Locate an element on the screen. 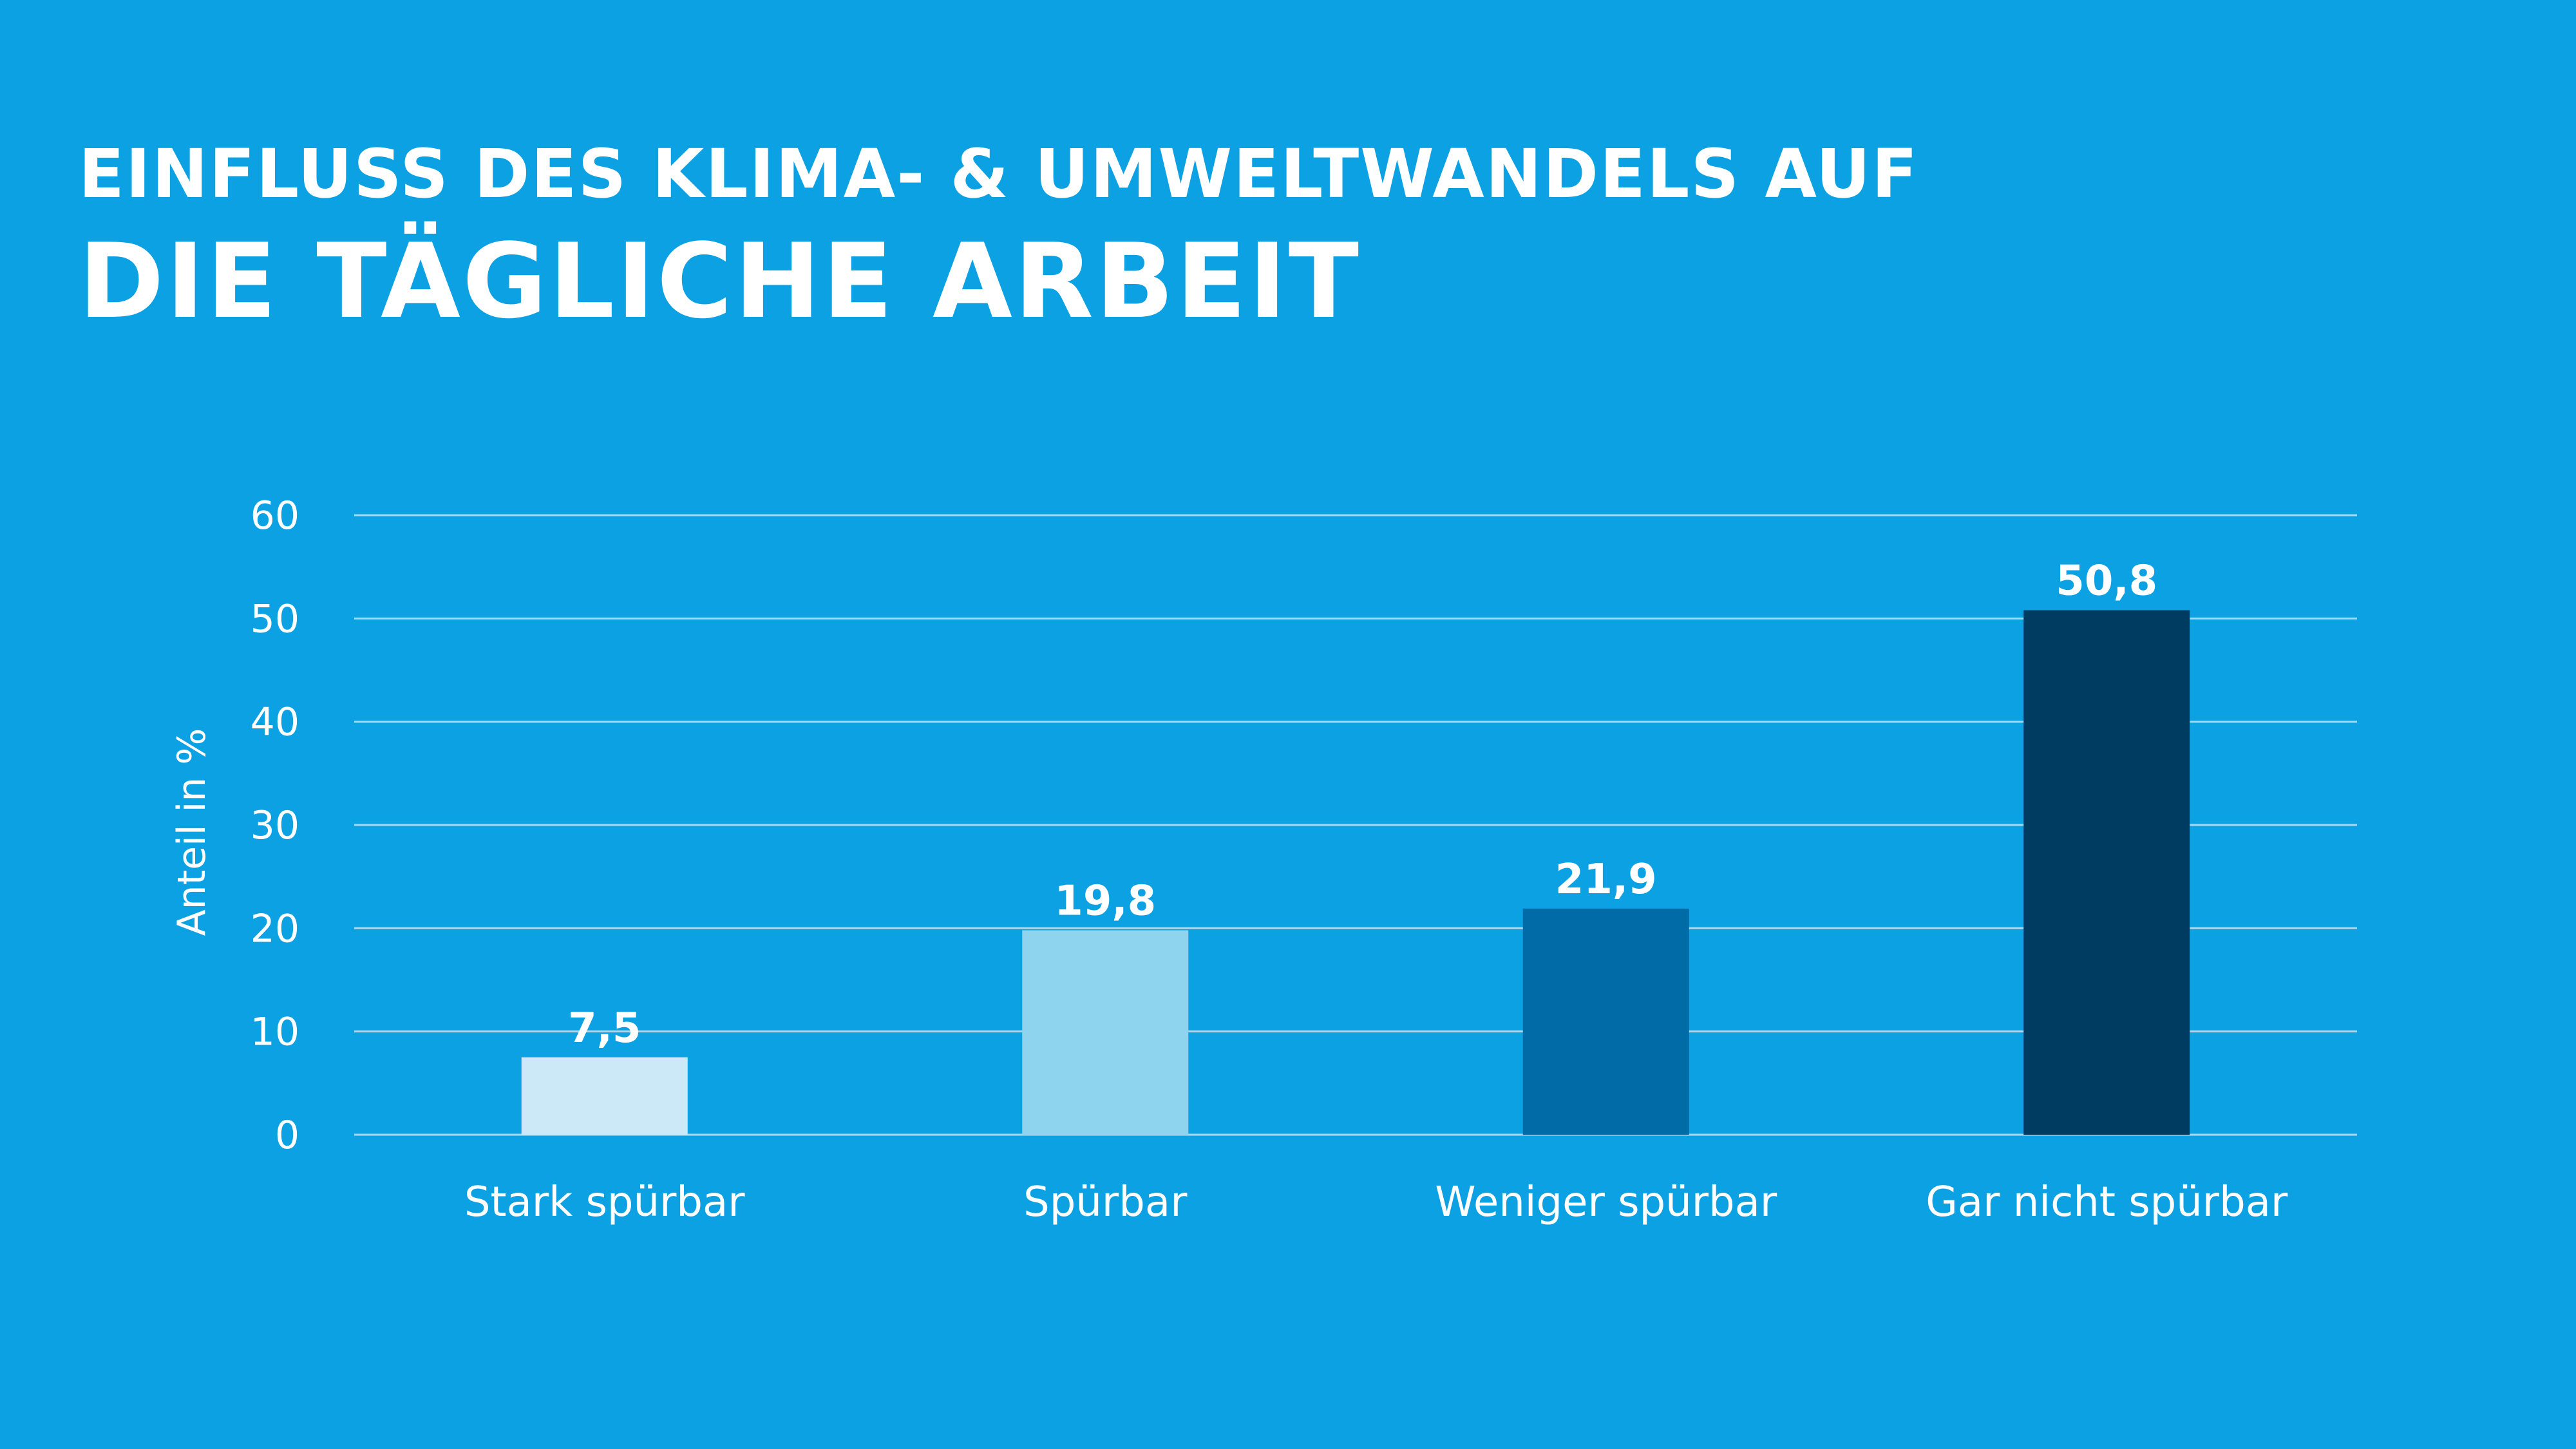 This screenshot has height=1449, width=2576. data-label: 19,8 is located at coordinates (1105, 902).